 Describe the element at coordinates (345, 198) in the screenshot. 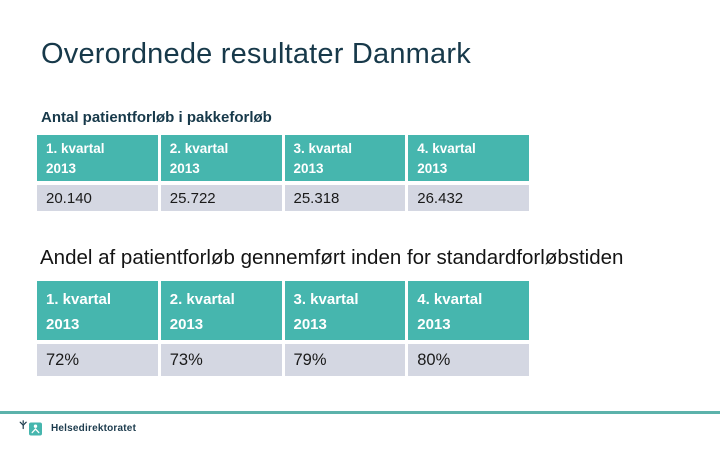

I see `table1-value-q3: 25.318` at that location.